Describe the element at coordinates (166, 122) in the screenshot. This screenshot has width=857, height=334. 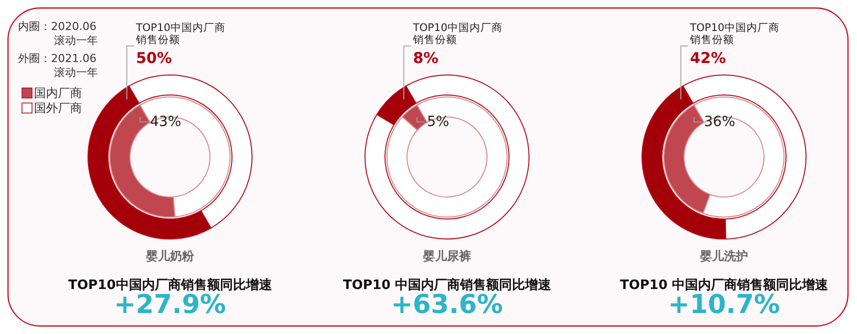
I see `data-label: 43%` at that location.